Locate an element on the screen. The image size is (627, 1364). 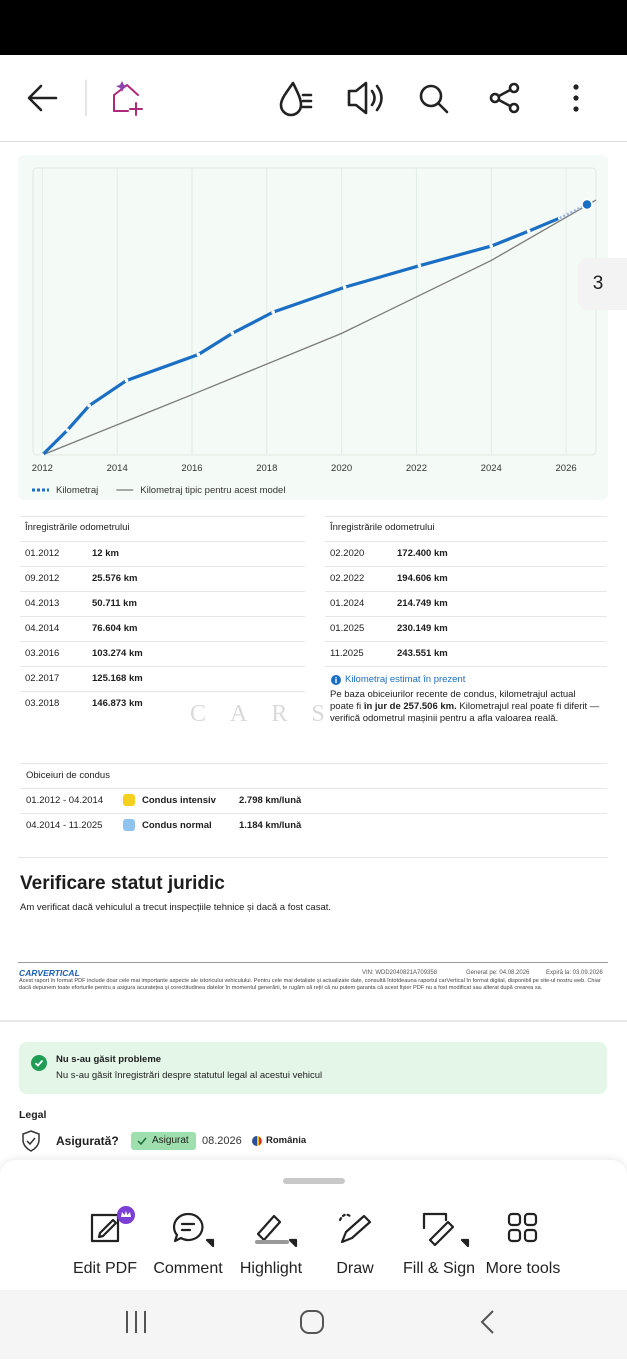
estimate-label: Kilometraj estimat în prezent is located at coordinates (405, 679).